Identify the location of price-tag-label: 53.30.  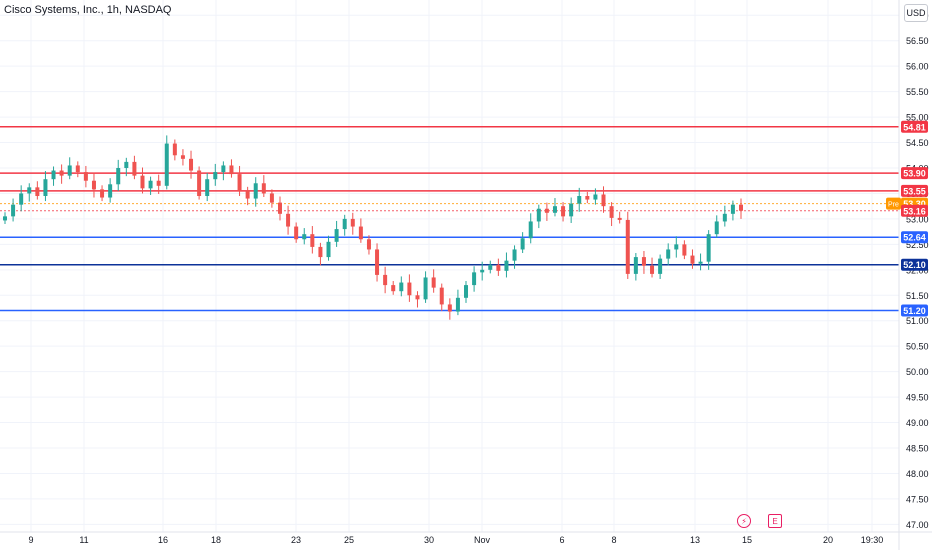
(914, 204).